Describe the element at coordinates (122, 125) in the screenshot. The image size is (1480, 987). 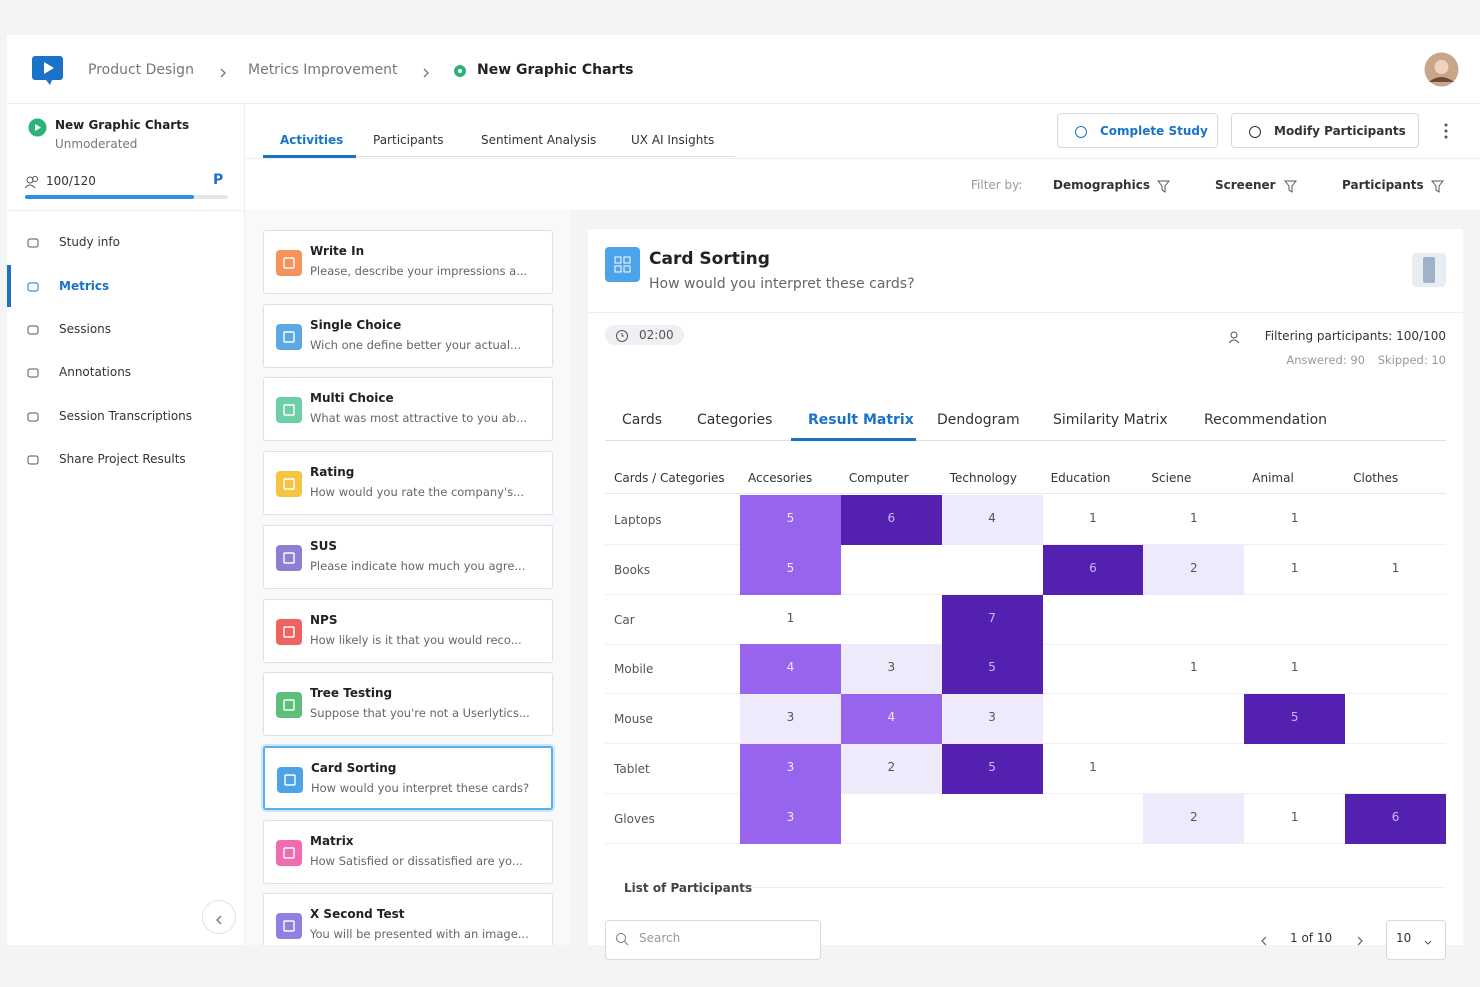
I see `study-name: New Graphic Charts` at that location.